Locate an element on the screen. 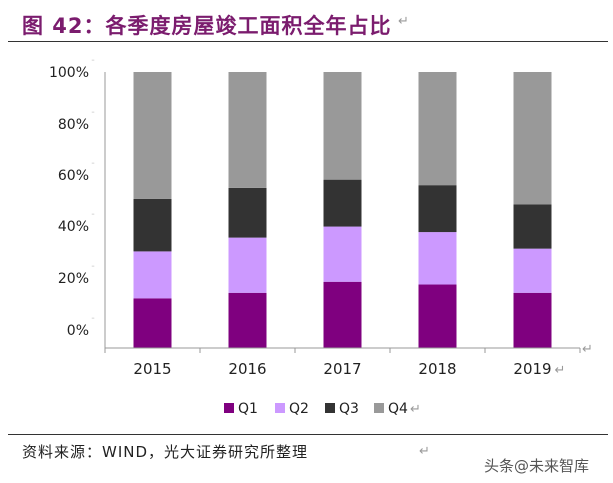 The height and width of the screenshot is (483, 613). y-tick-label: 60% is located at coordinates (73, 176).